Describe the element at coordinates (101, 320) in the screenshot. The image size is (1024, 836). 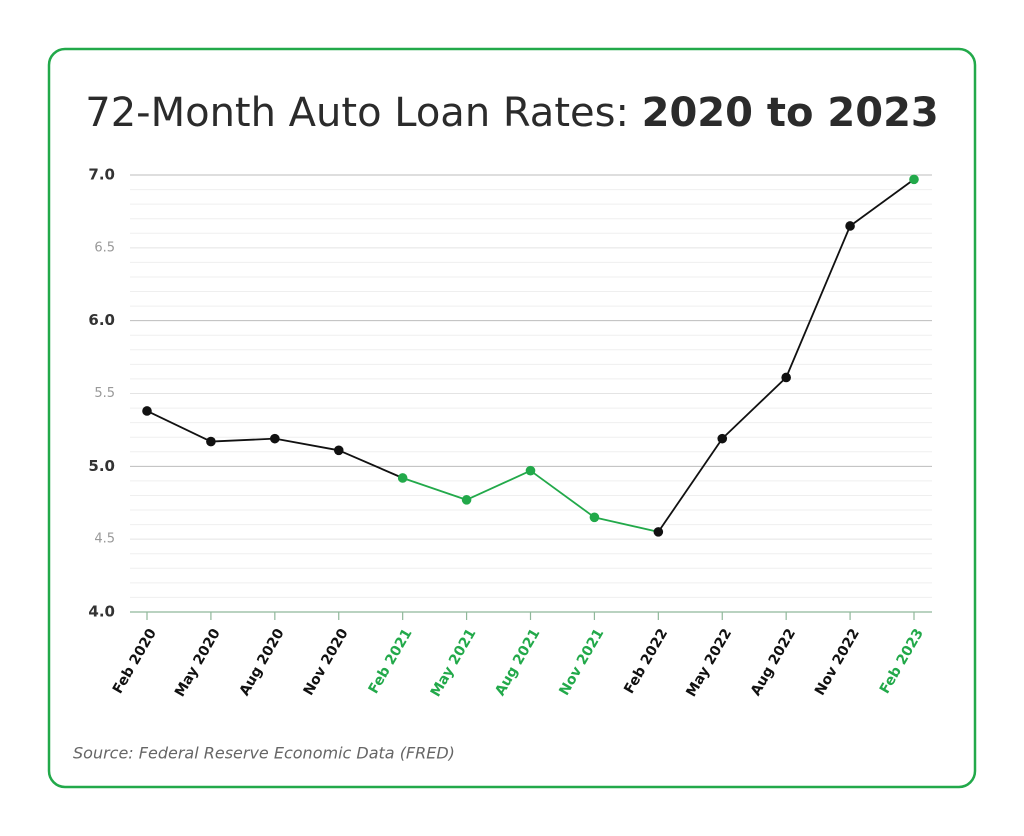
I see `y-tick-label: 6.0` at that location.